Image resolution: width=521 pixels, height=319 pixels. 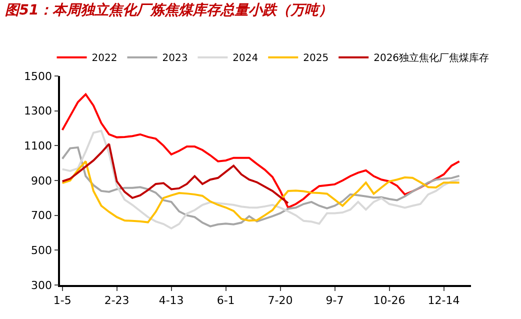 What do you see at coordinates (169, 10) in the screenshot?
I see `chart-title: 图51：本周独立焦化厂炼焦煤库存总量小跌（万吨）` at bounding box center [169, 10].